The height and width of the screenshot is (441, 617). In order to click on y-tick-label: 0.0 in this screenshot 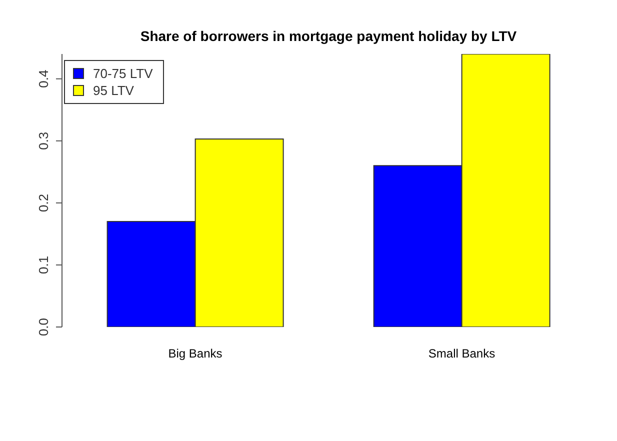, I will do `click(43, 327)`.